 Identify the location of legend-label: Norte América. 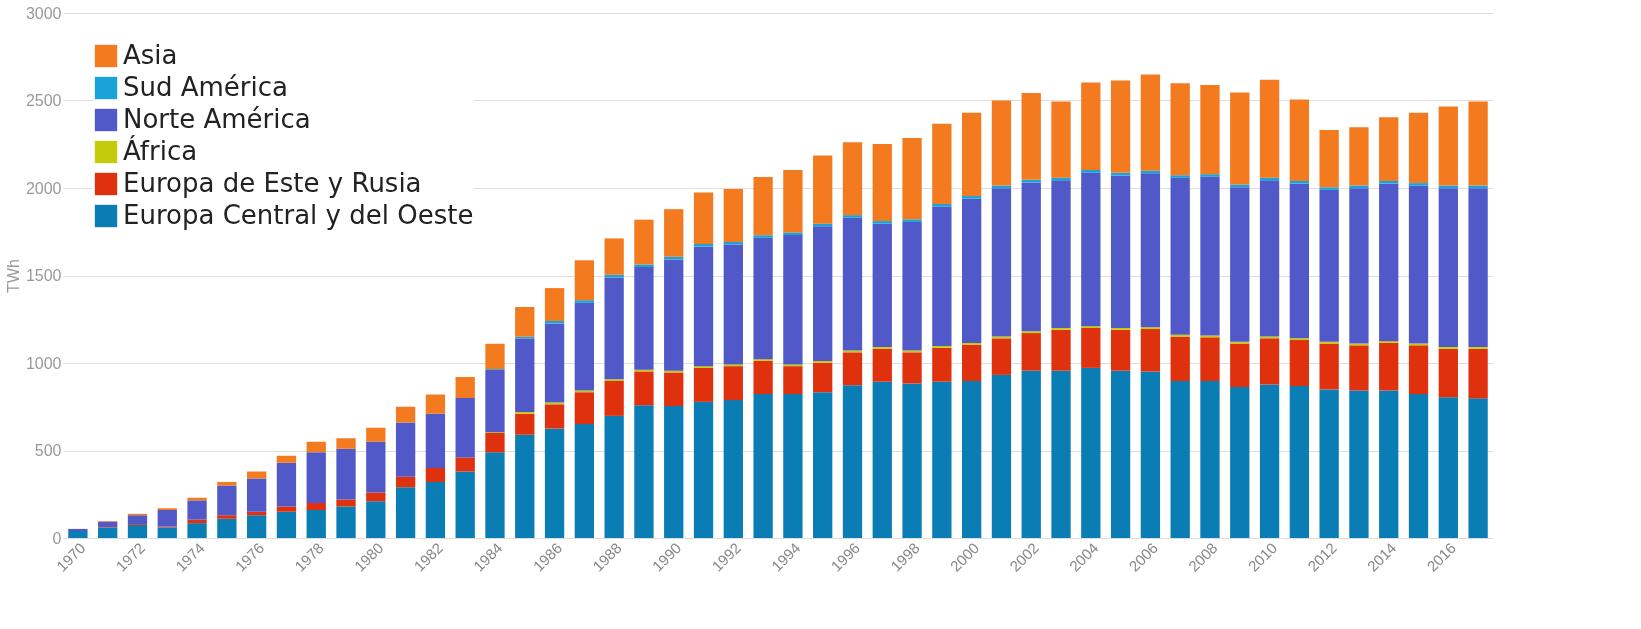
(217, 119).